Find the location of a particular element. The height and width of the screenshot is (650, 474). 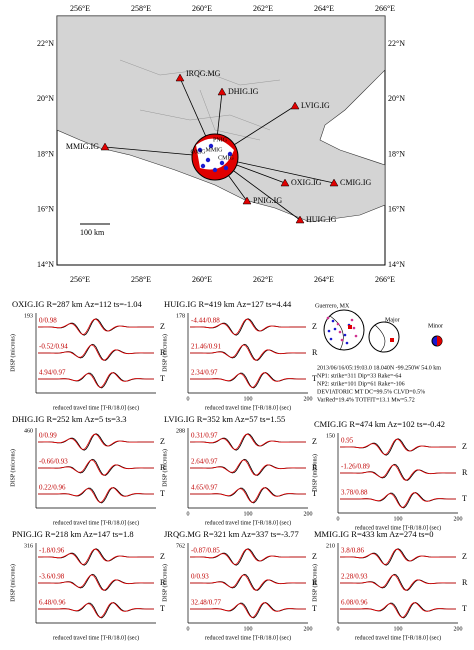

station-label: HUIG.IG is located at coordinates (321, 219).